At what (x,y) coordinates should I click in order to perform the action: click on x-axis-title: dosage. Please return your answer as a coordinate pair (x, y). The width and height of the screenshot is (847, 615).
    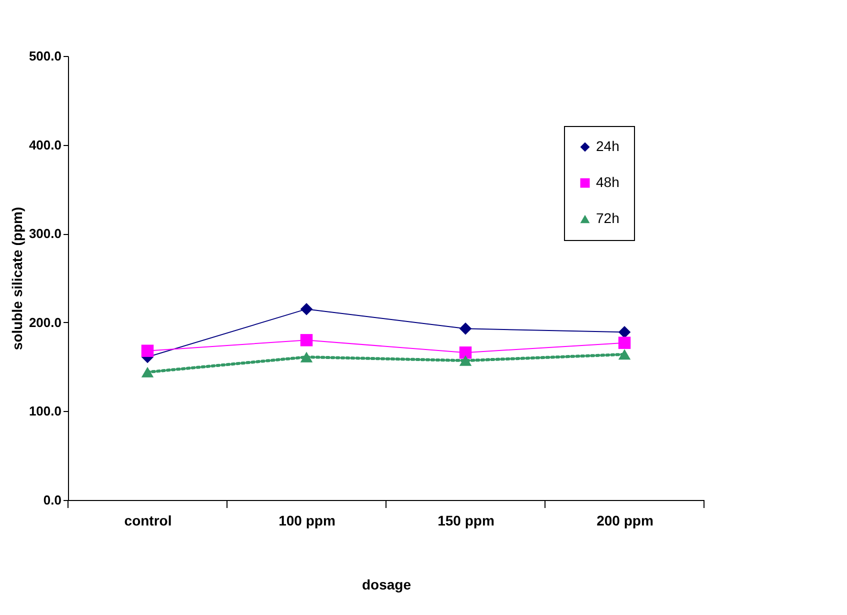
    Looking at the image, I should click on (387, 584).